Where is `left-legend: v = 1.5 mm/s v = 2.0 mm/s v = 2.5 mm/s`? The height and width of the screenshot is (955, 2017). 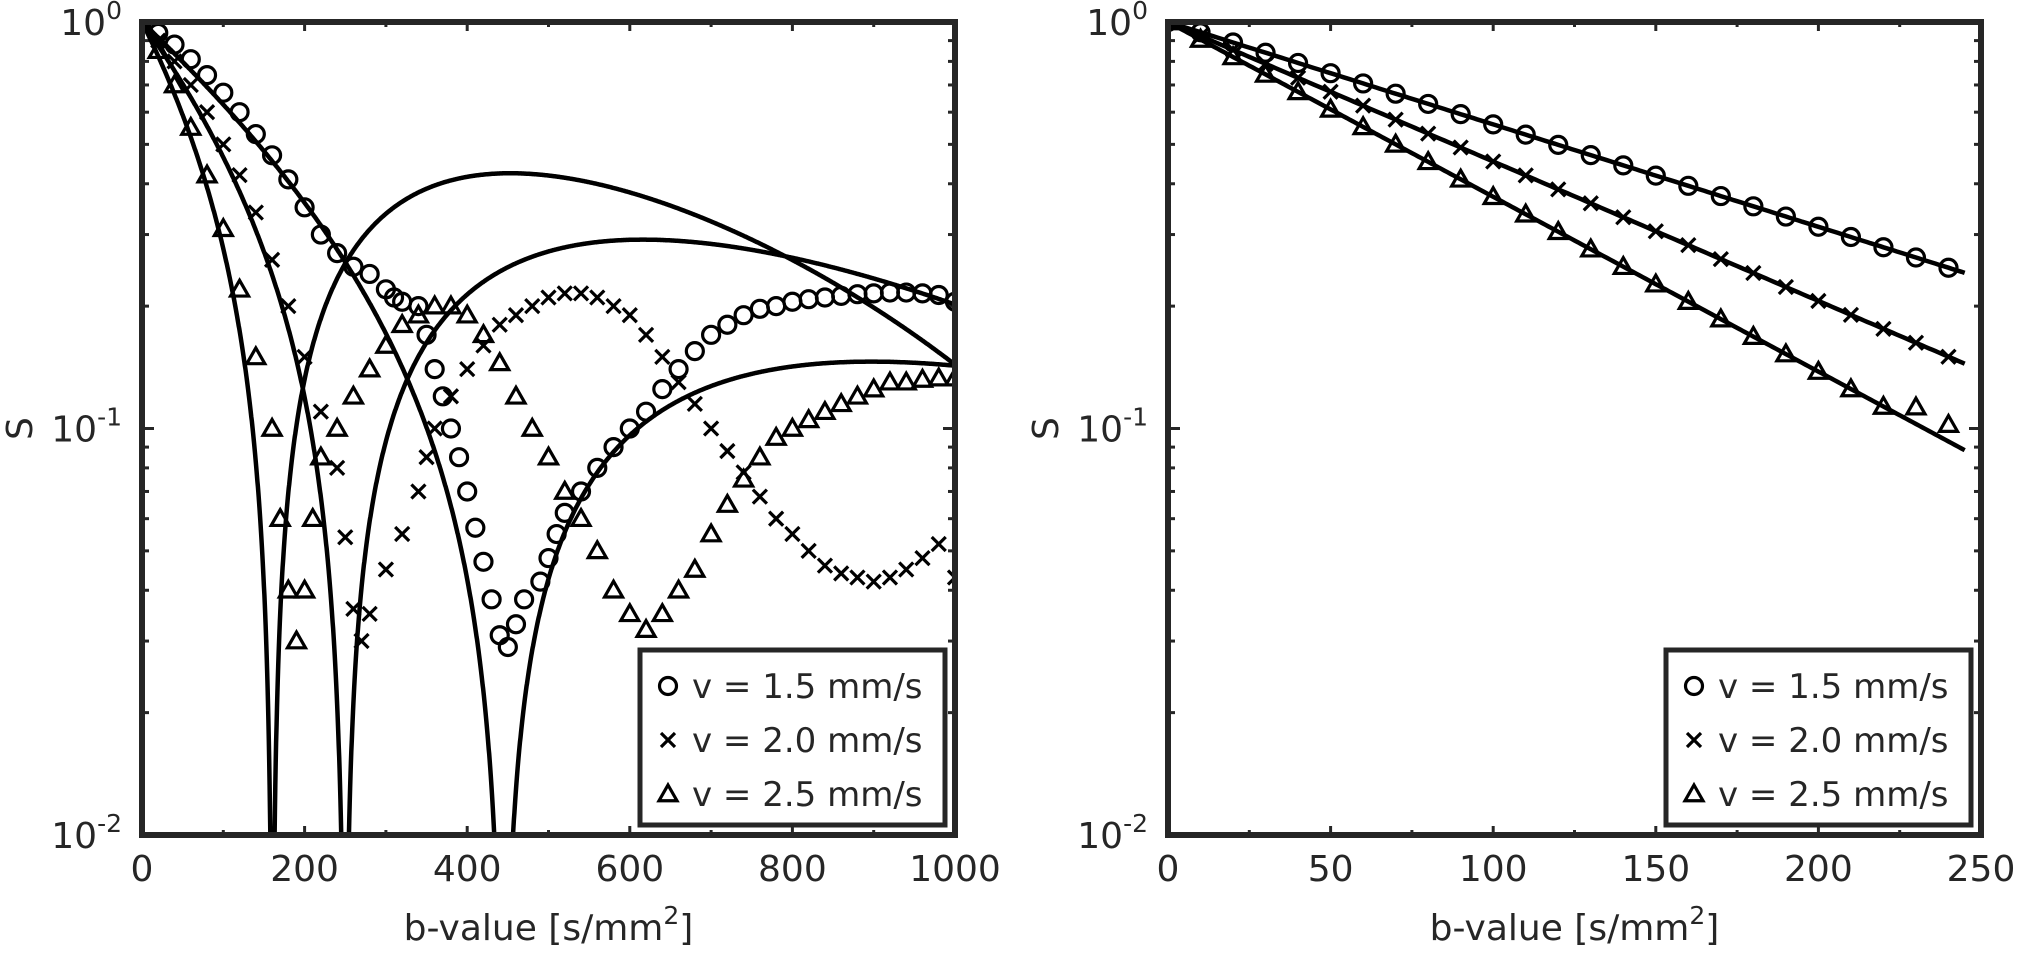
left-legend: v = 1.5 mm/s v = 2.0 mm/s v = 2.5 mm/s is located at coordinates (792, 737).